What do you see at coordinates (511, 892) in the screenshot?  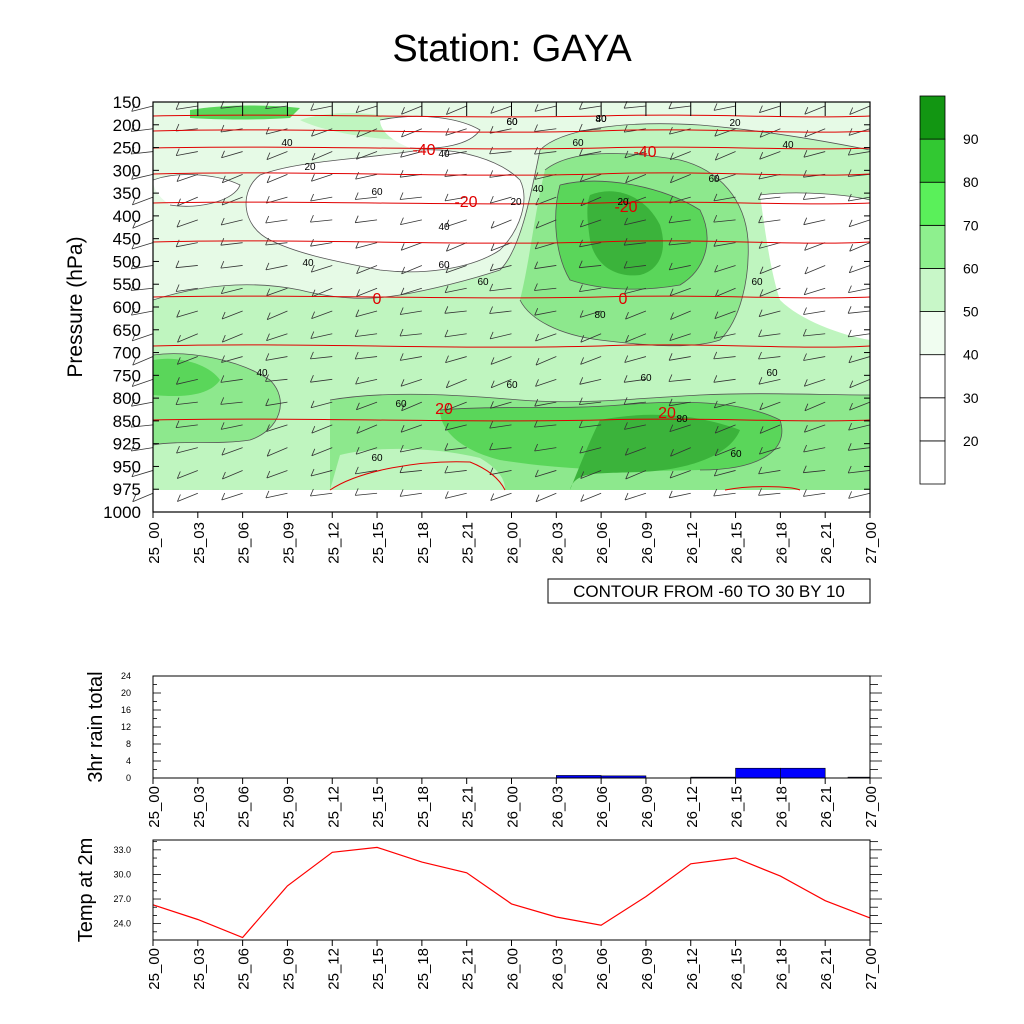 I see `temp-series-line` at bounding box center [511, 892].